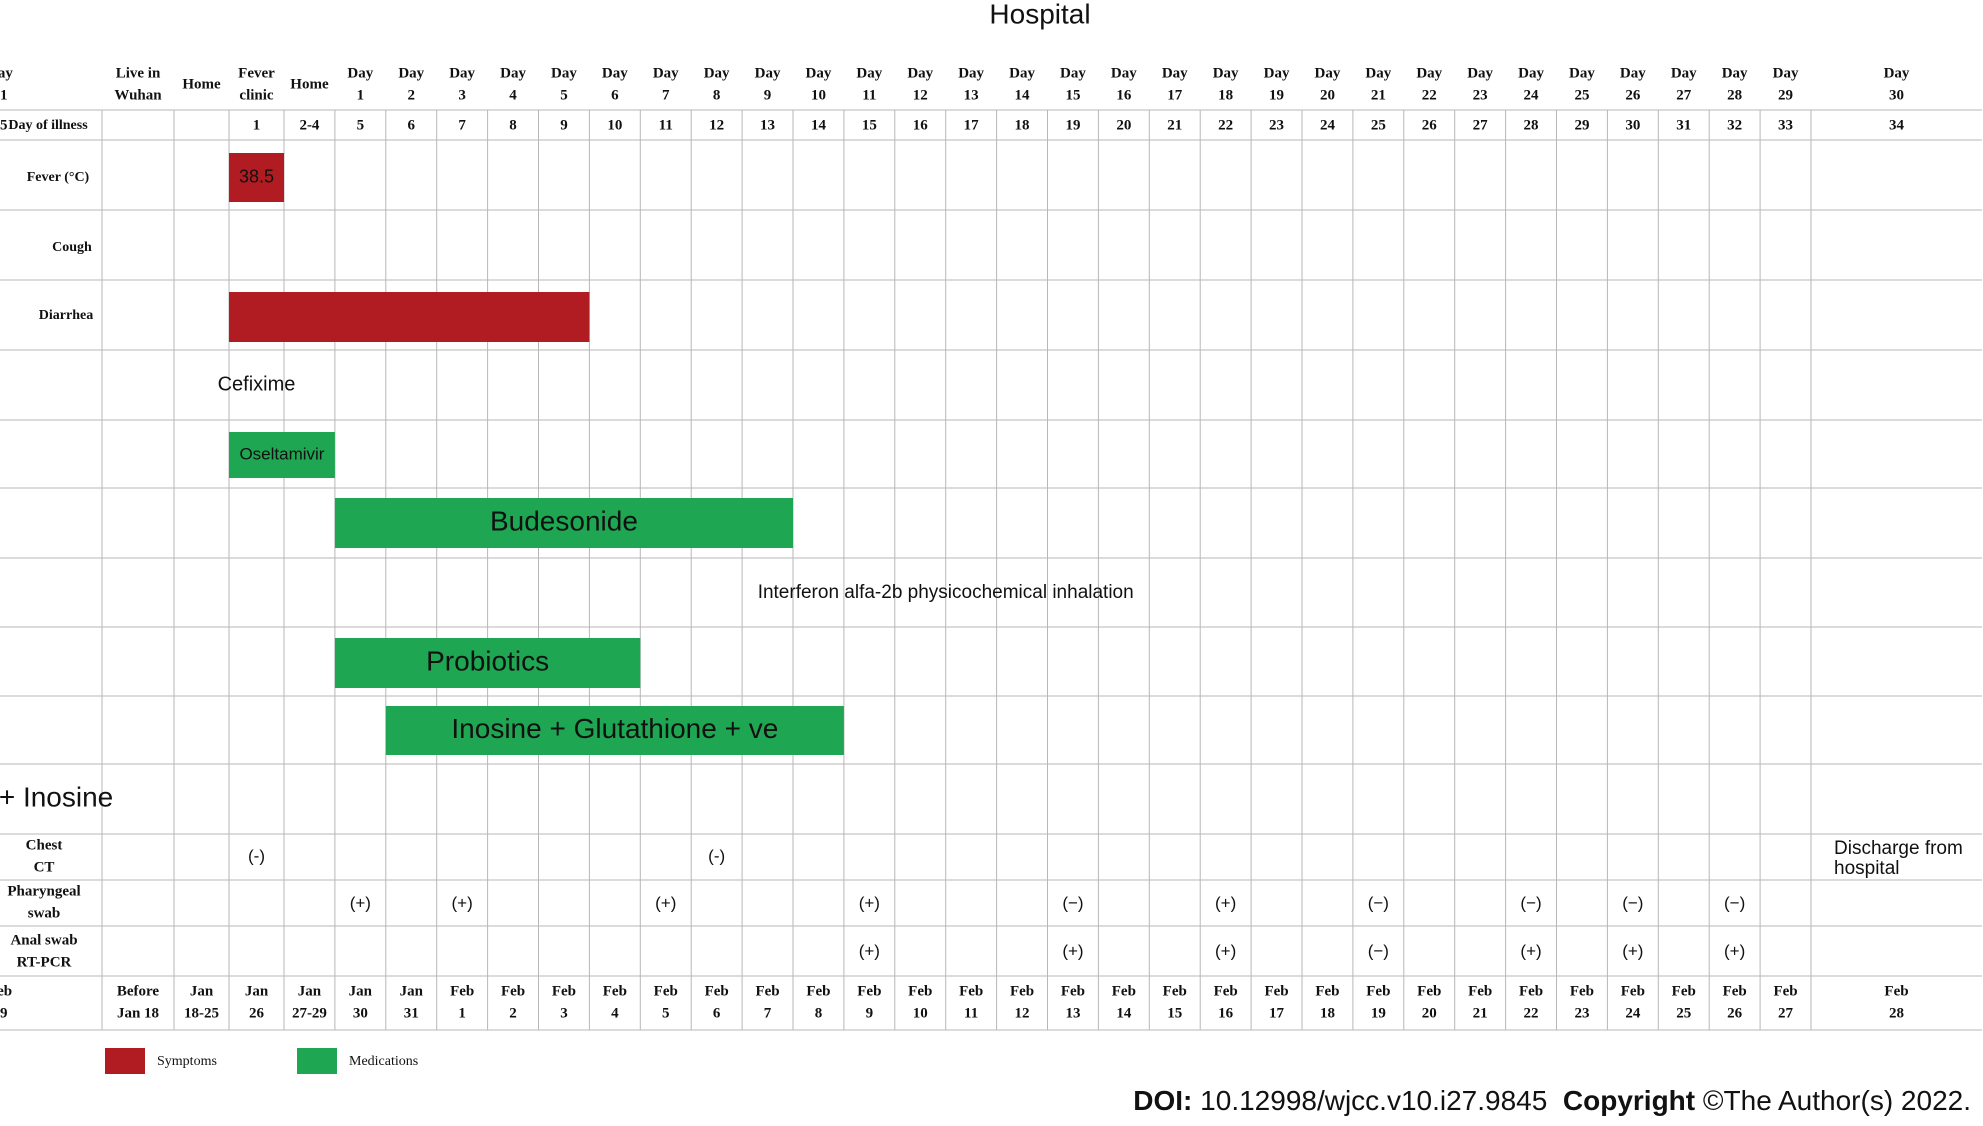  Describe the element at coordinates (44, 913) in the screenshot. I see `row-label-pharyngeal-swab: swab` at that location.